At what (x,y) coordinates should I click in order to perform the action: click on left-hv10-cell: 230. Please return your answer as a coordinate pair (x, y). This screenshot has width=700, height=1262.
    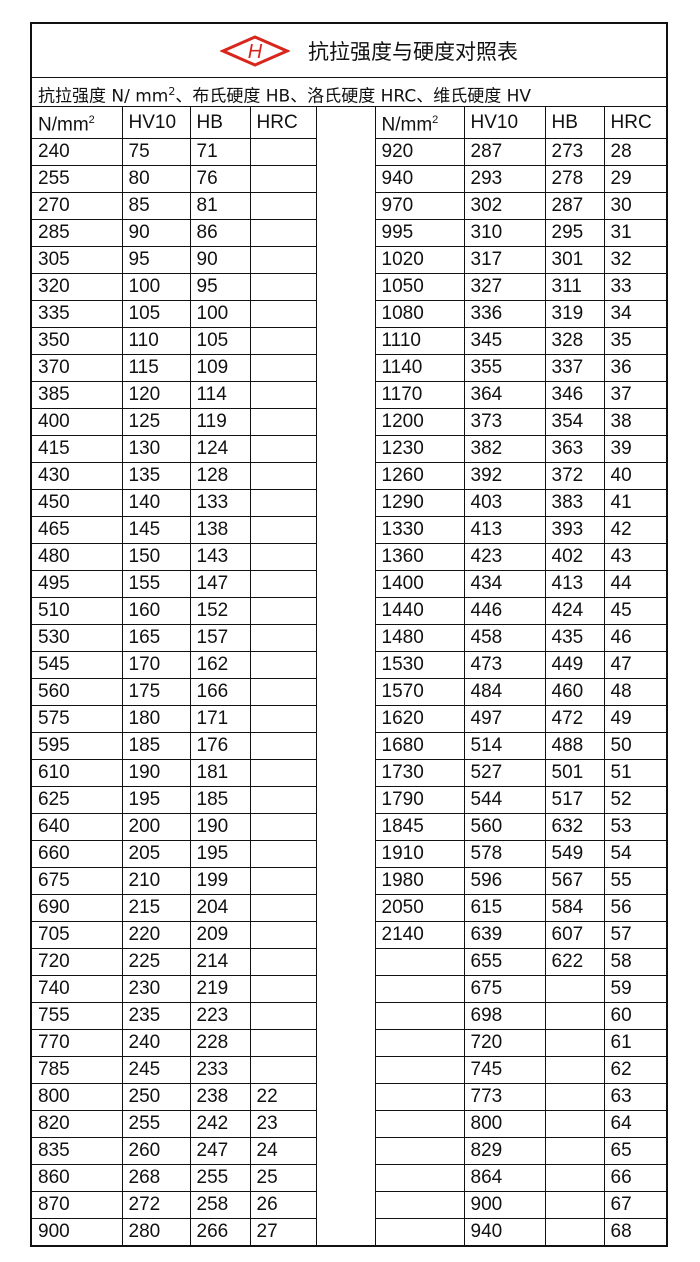
    Looking at the image, I should click on (156, 989).